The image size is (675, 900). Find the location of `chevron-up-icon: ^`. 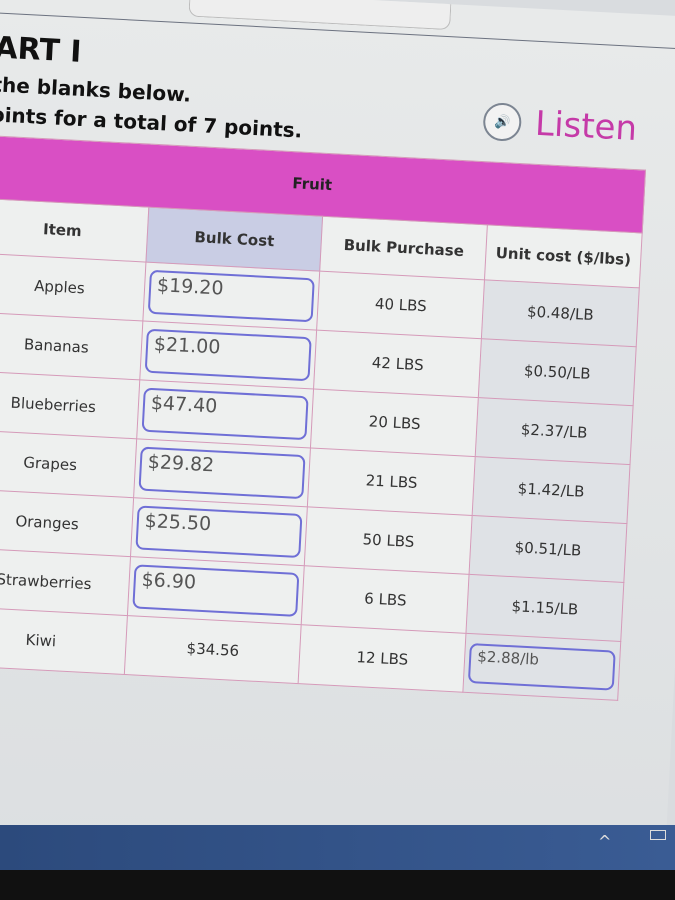

chevron-up-icon: ^ is located at coordinates (605, 841).